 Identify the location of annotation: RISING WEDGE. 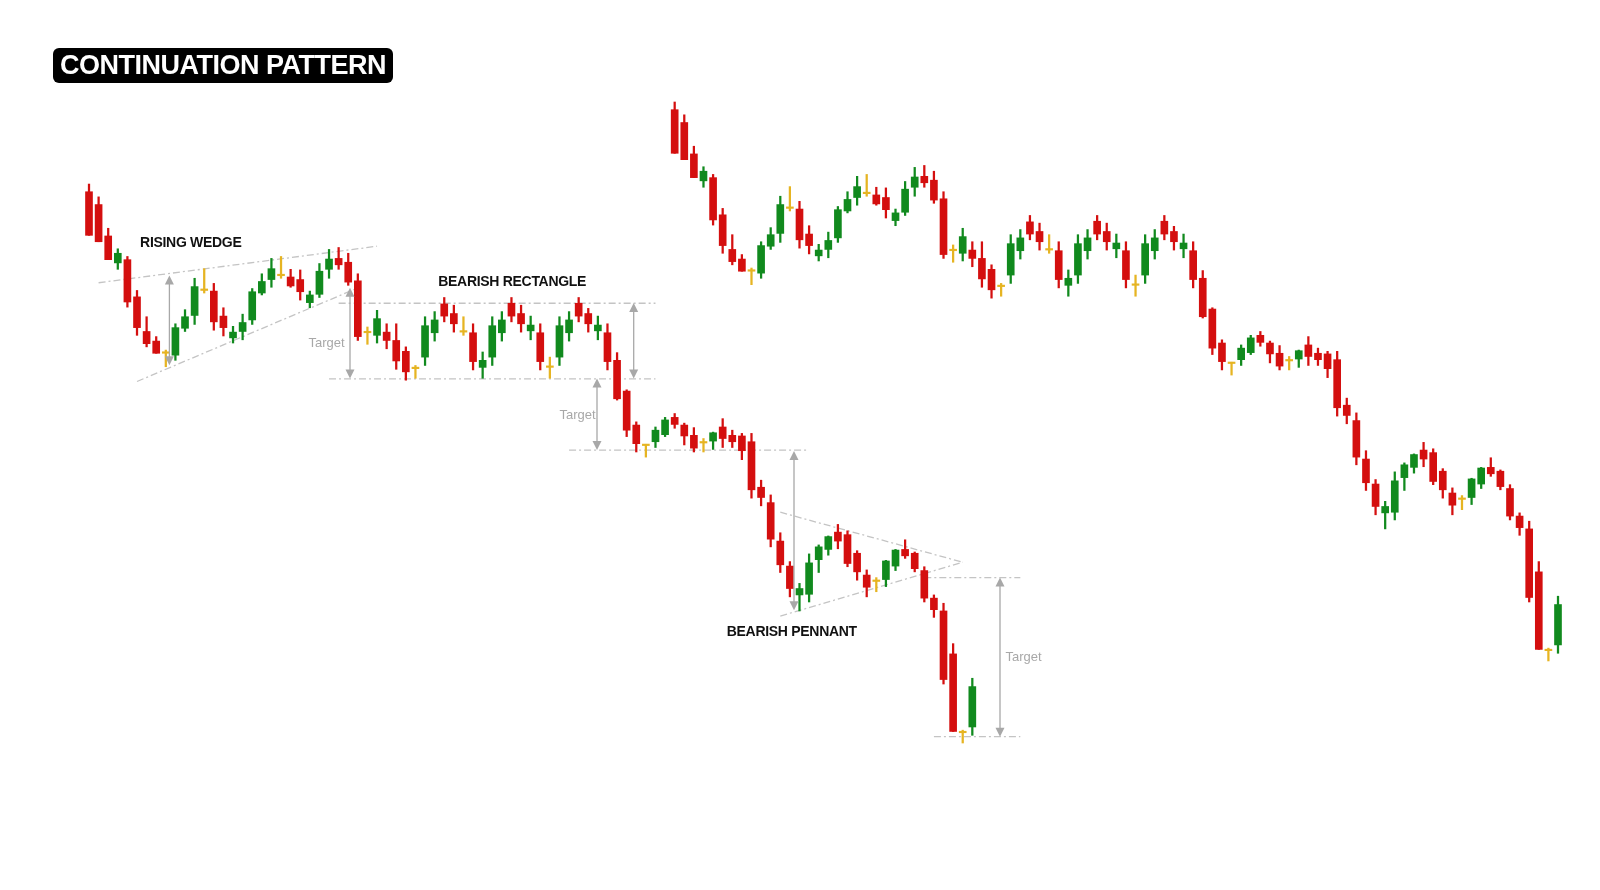
(191, 241).